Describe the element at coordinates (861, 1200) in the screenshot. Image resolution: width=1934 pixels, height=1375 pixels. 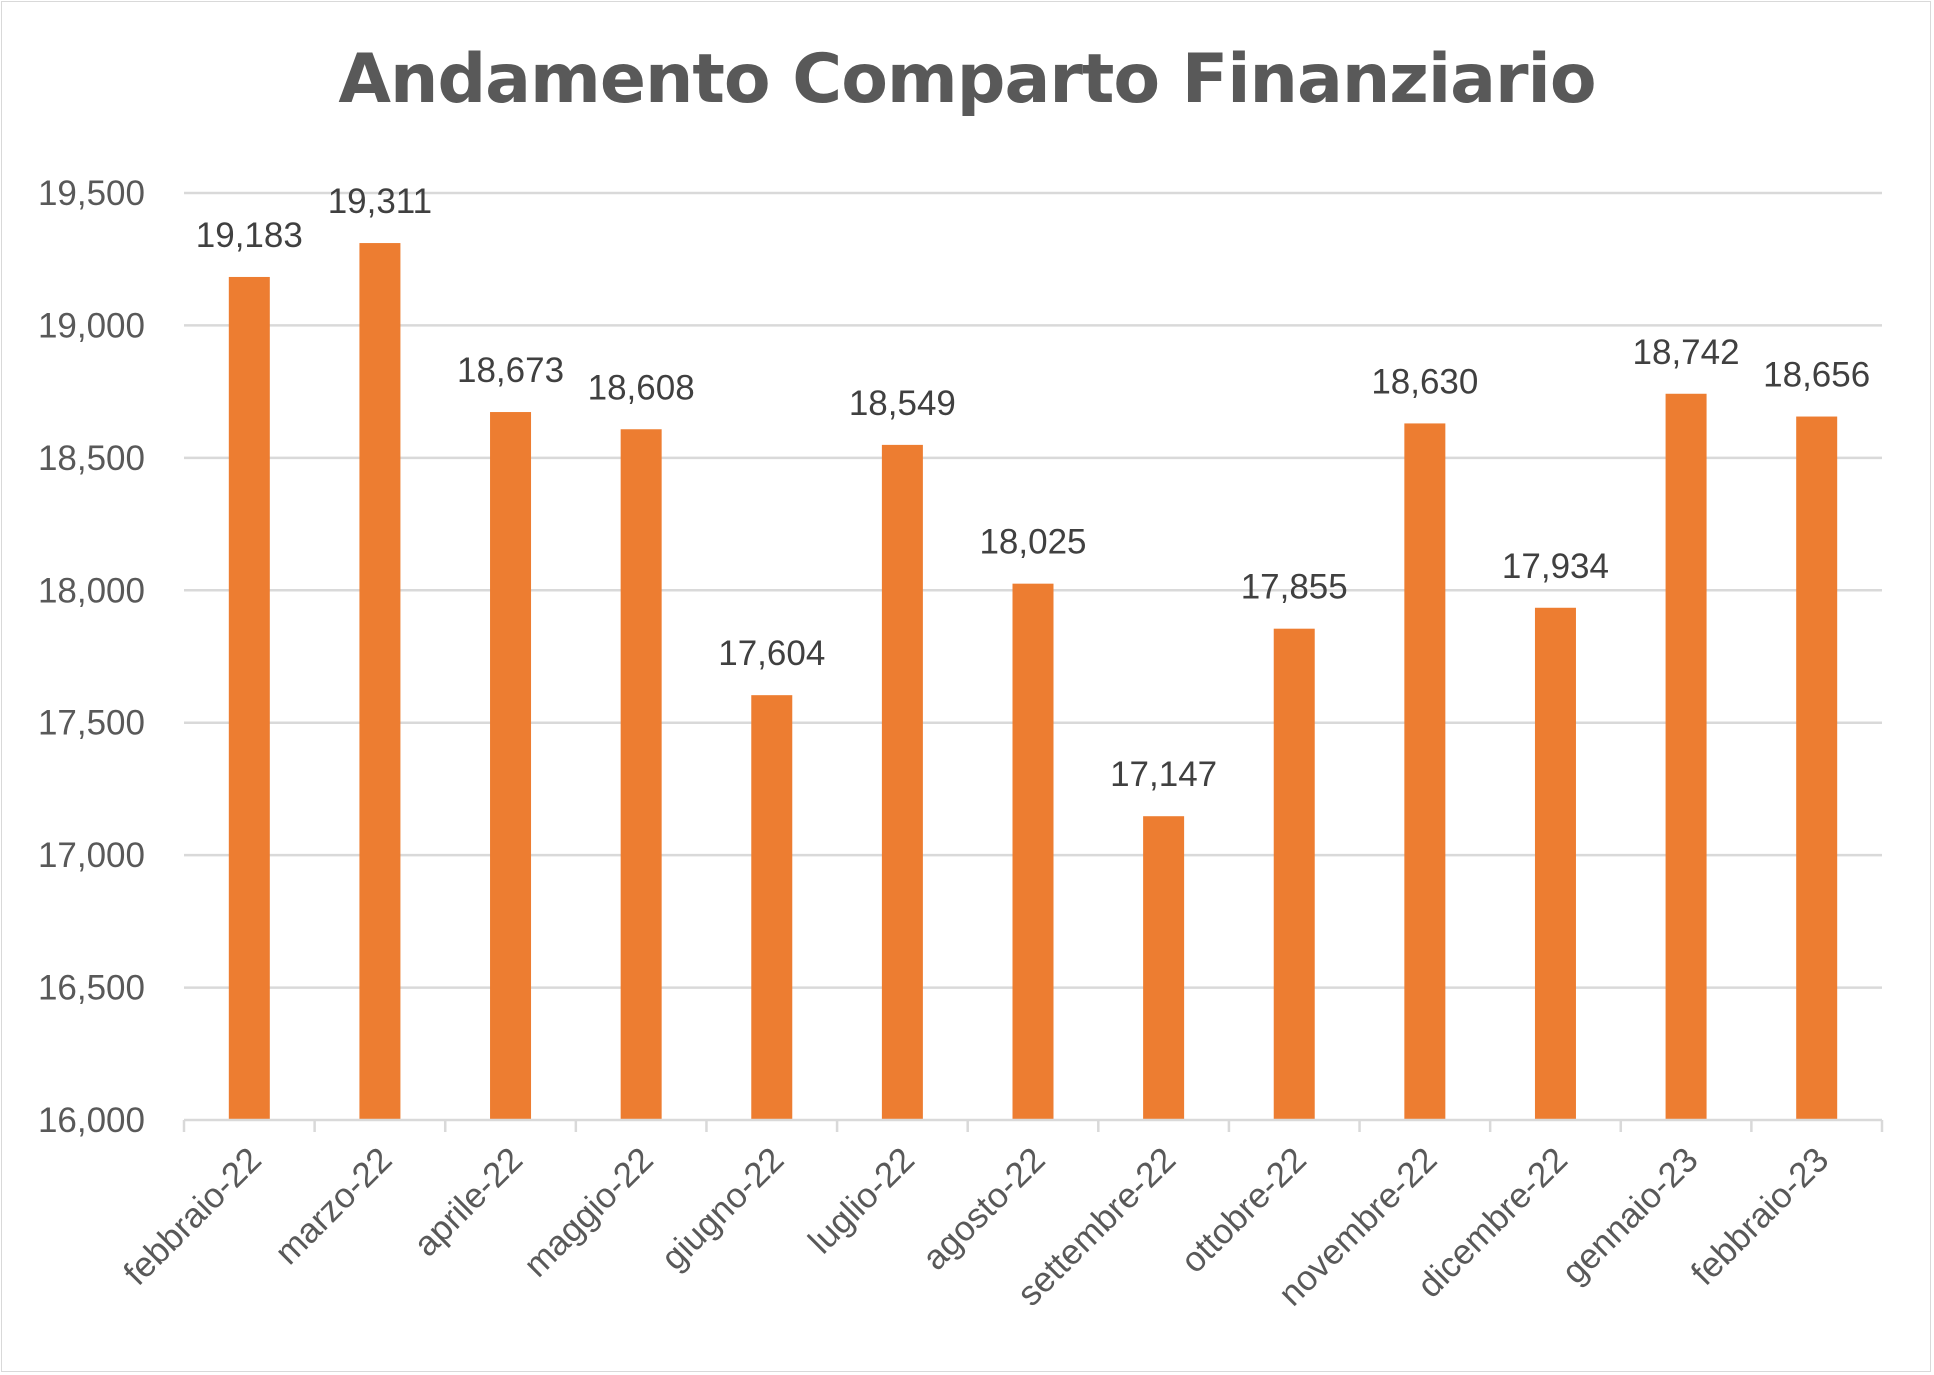
I see `x-tick-label: luglio-22` at that location.